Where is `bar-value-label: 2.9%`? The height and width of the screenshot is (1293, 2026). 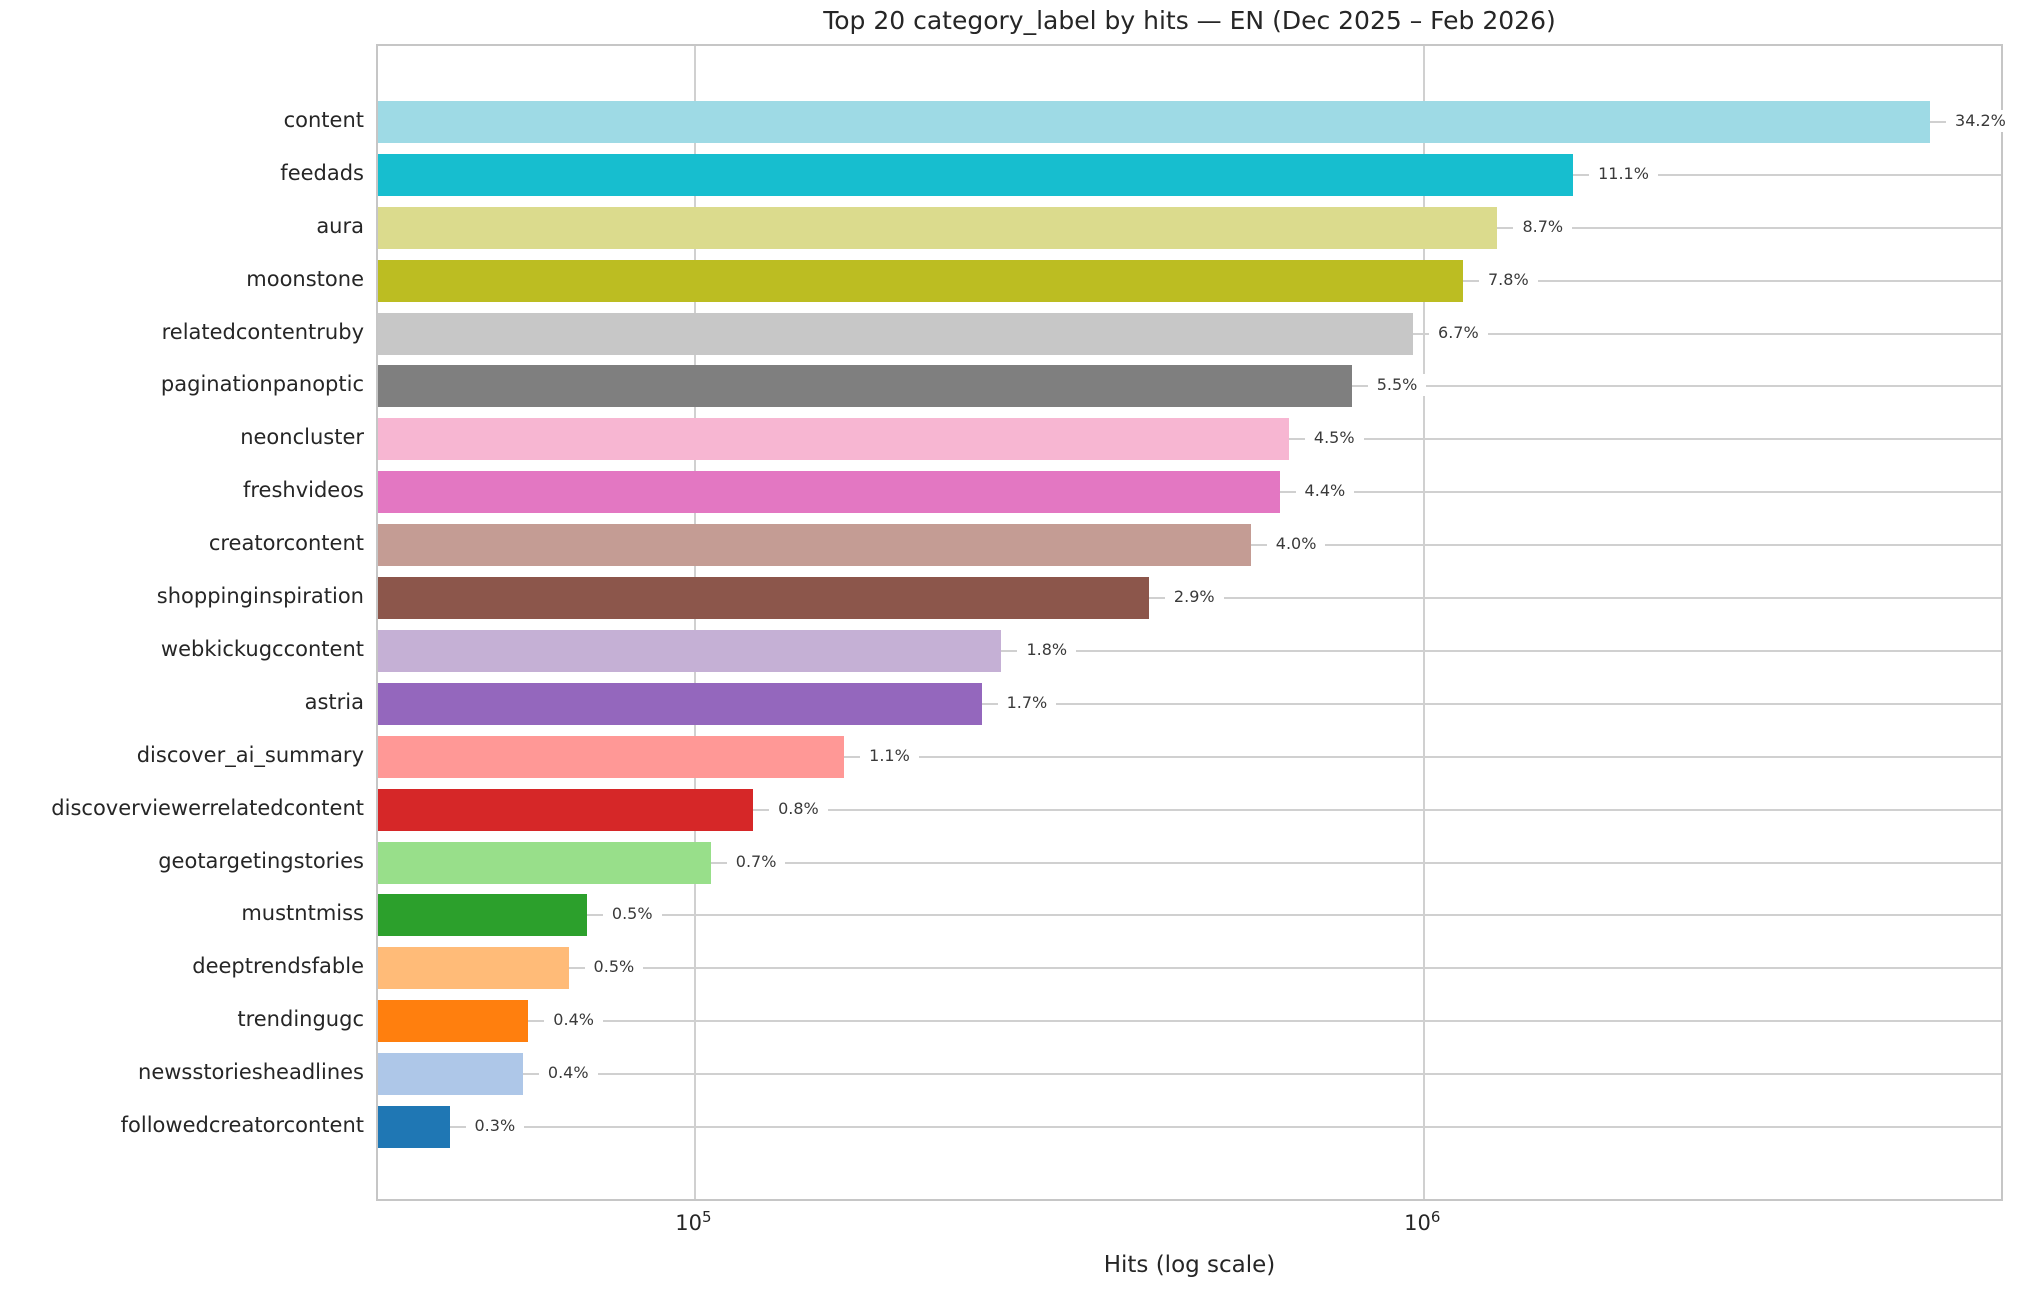
bar-value-label: 2.9% is located at coordinates (1194, 597).